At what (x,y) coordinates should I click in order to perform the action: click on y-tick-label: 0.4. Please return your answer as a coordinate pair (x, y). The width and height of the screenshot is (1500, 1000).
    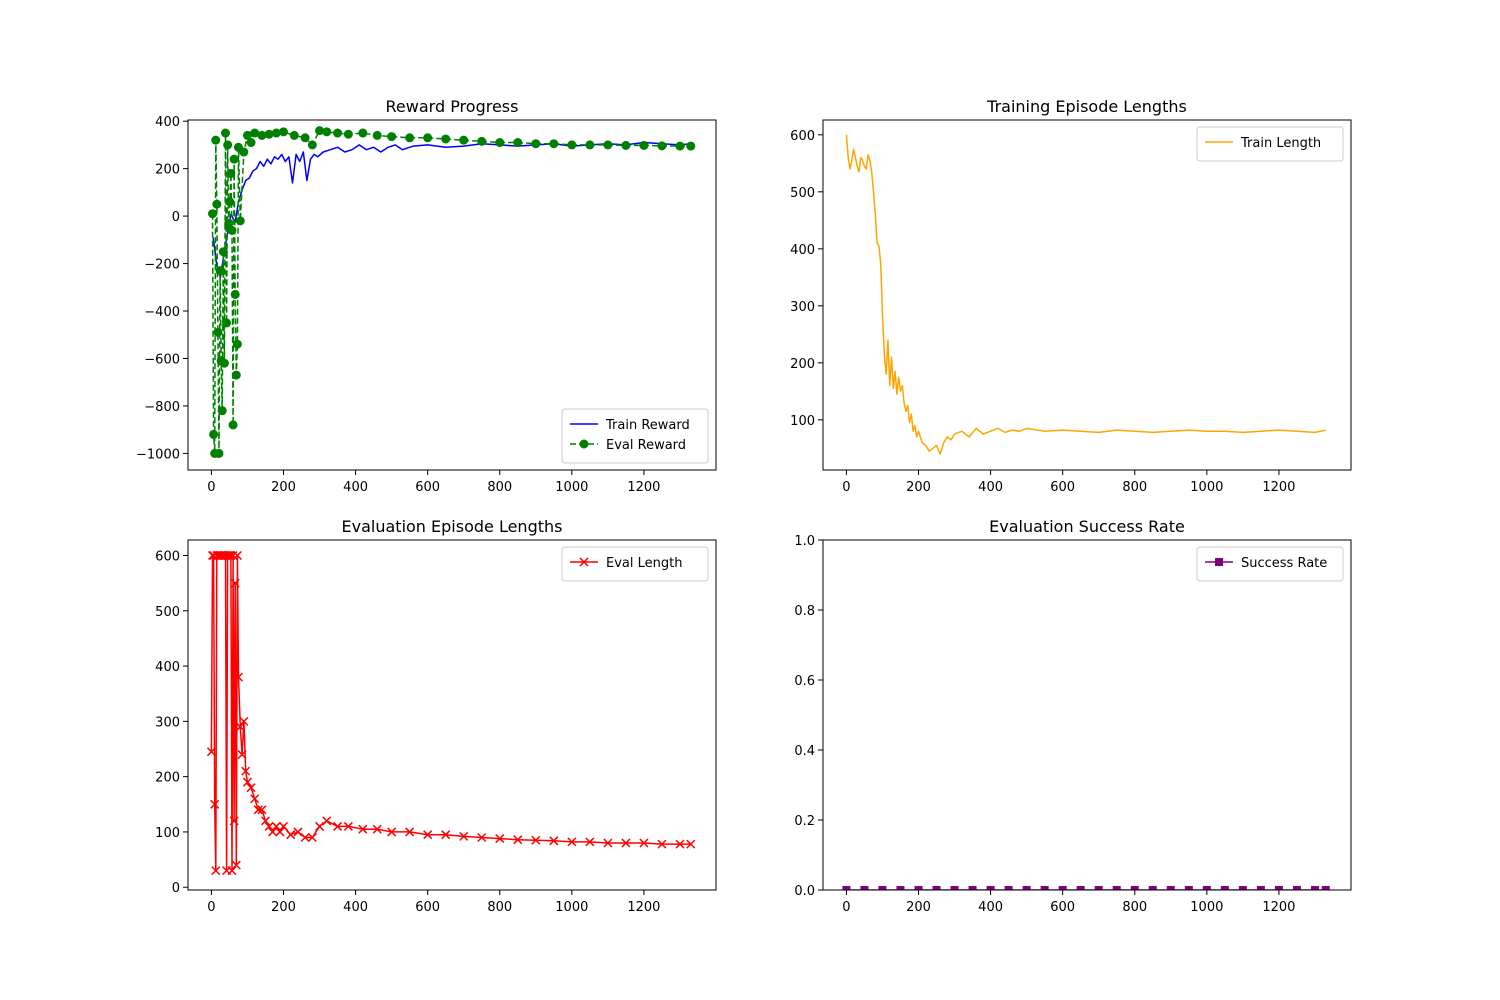
    Looking at the image, I should click on (804, 751).